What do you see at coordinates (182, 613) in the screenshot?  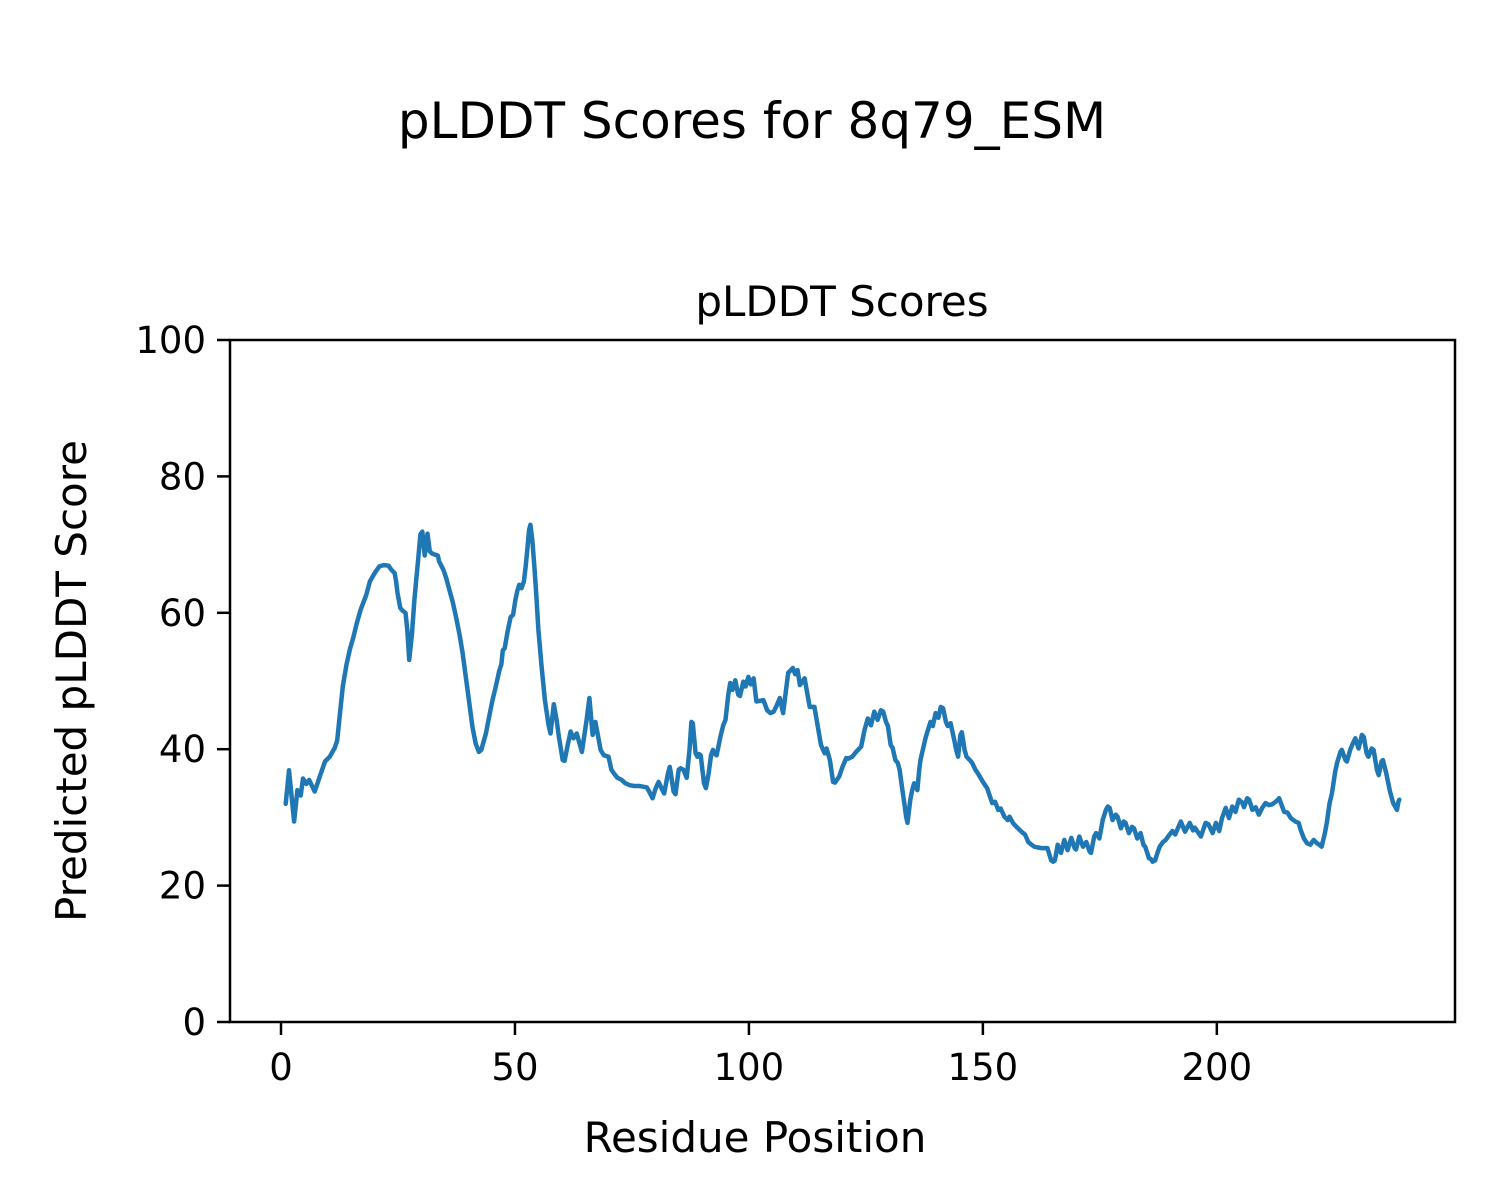 I see `y-tick-label: 60` at bounding box center [182, 613].